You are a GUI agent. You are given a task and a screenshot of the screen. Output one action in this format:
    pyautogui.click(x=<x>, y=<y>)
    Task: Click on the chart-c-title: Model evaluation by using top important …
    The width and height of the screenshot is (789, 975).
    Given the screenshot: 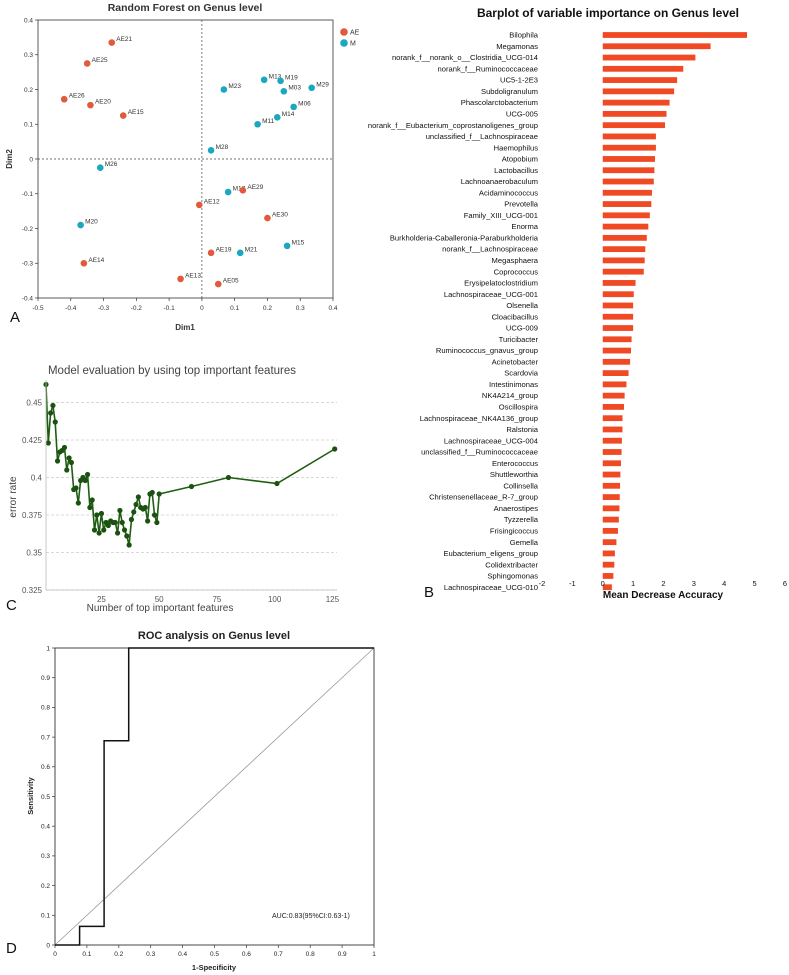 What is the action you would take?
    pyautogui.click(x=172, y=371)
    